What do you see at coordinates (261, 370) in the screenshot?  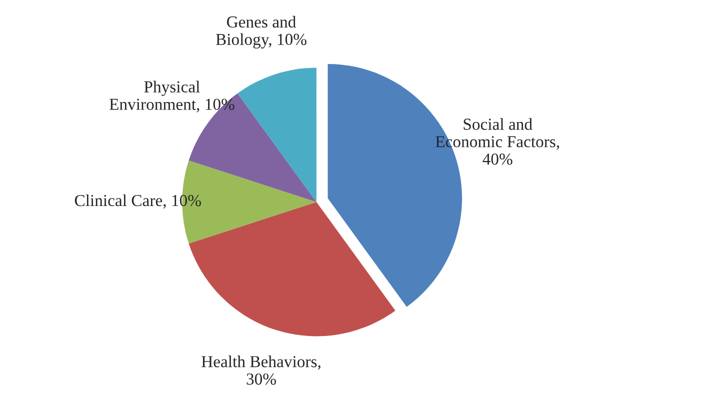 I see `slice-label: Health Behaviors, 30%` at bounding box center [261, 370].